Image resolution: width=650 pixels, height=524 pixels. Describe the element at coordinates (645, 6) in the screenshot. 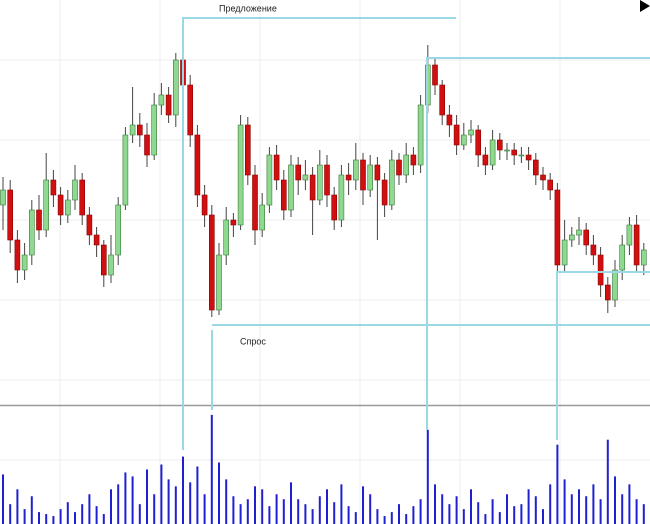

I see `play-icon` at that location.